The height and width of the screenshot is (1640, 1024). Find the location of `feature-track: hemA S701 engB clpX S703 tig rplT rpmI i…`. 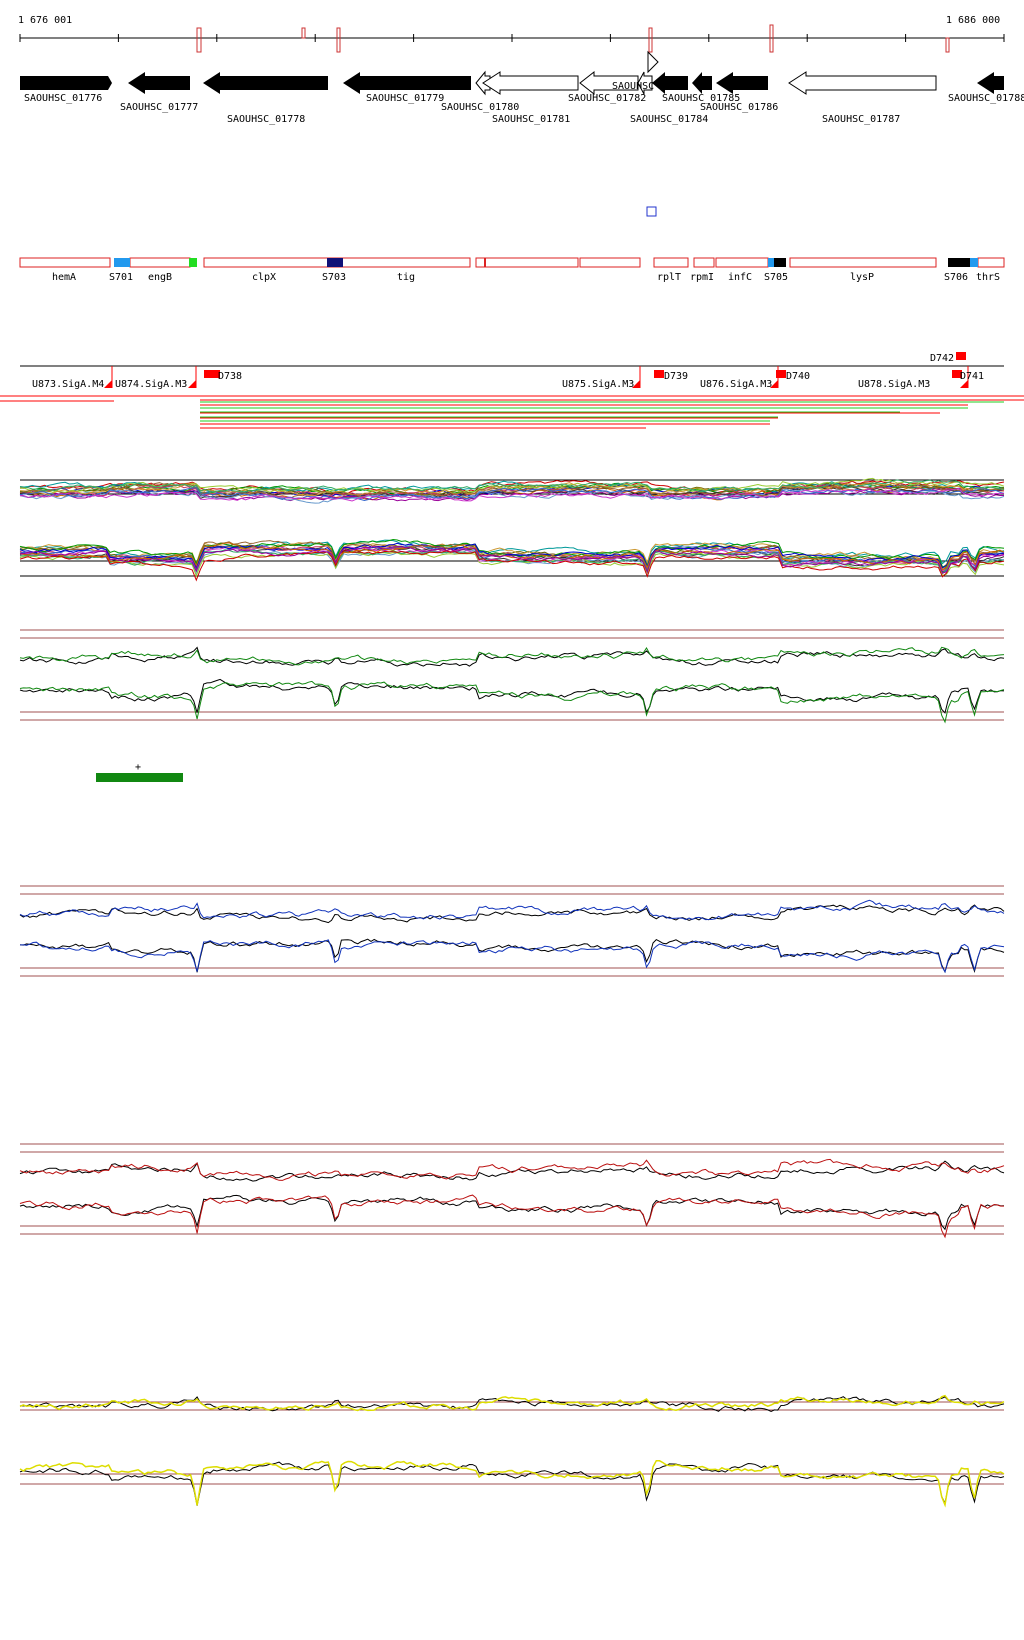

feature-track: hemA S701 engB clpX S703 tig rplT rpmI i… is located at coordinates (512, 270).